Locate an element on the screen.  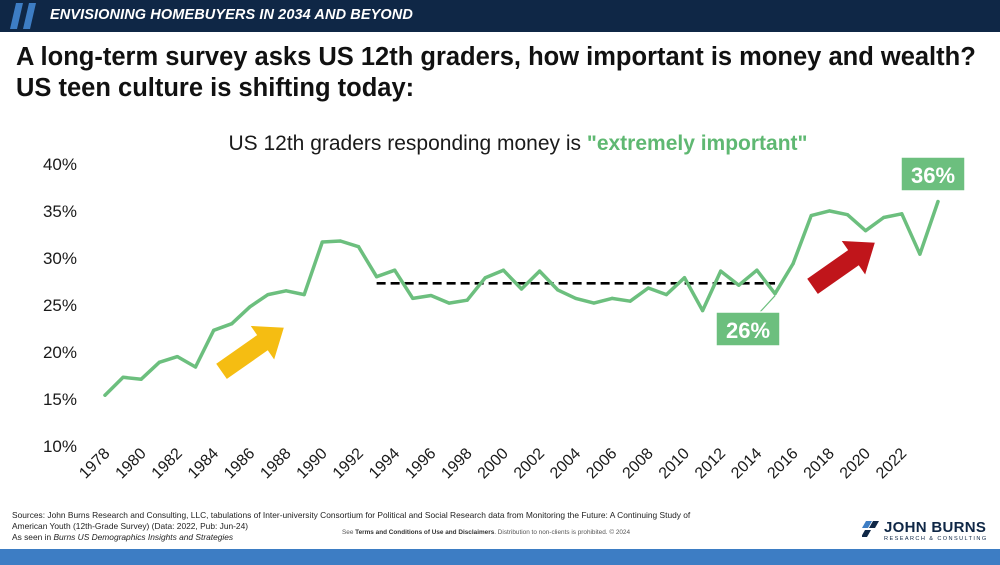
x-tick-label: 1994 is located at coordinates (384, 463).